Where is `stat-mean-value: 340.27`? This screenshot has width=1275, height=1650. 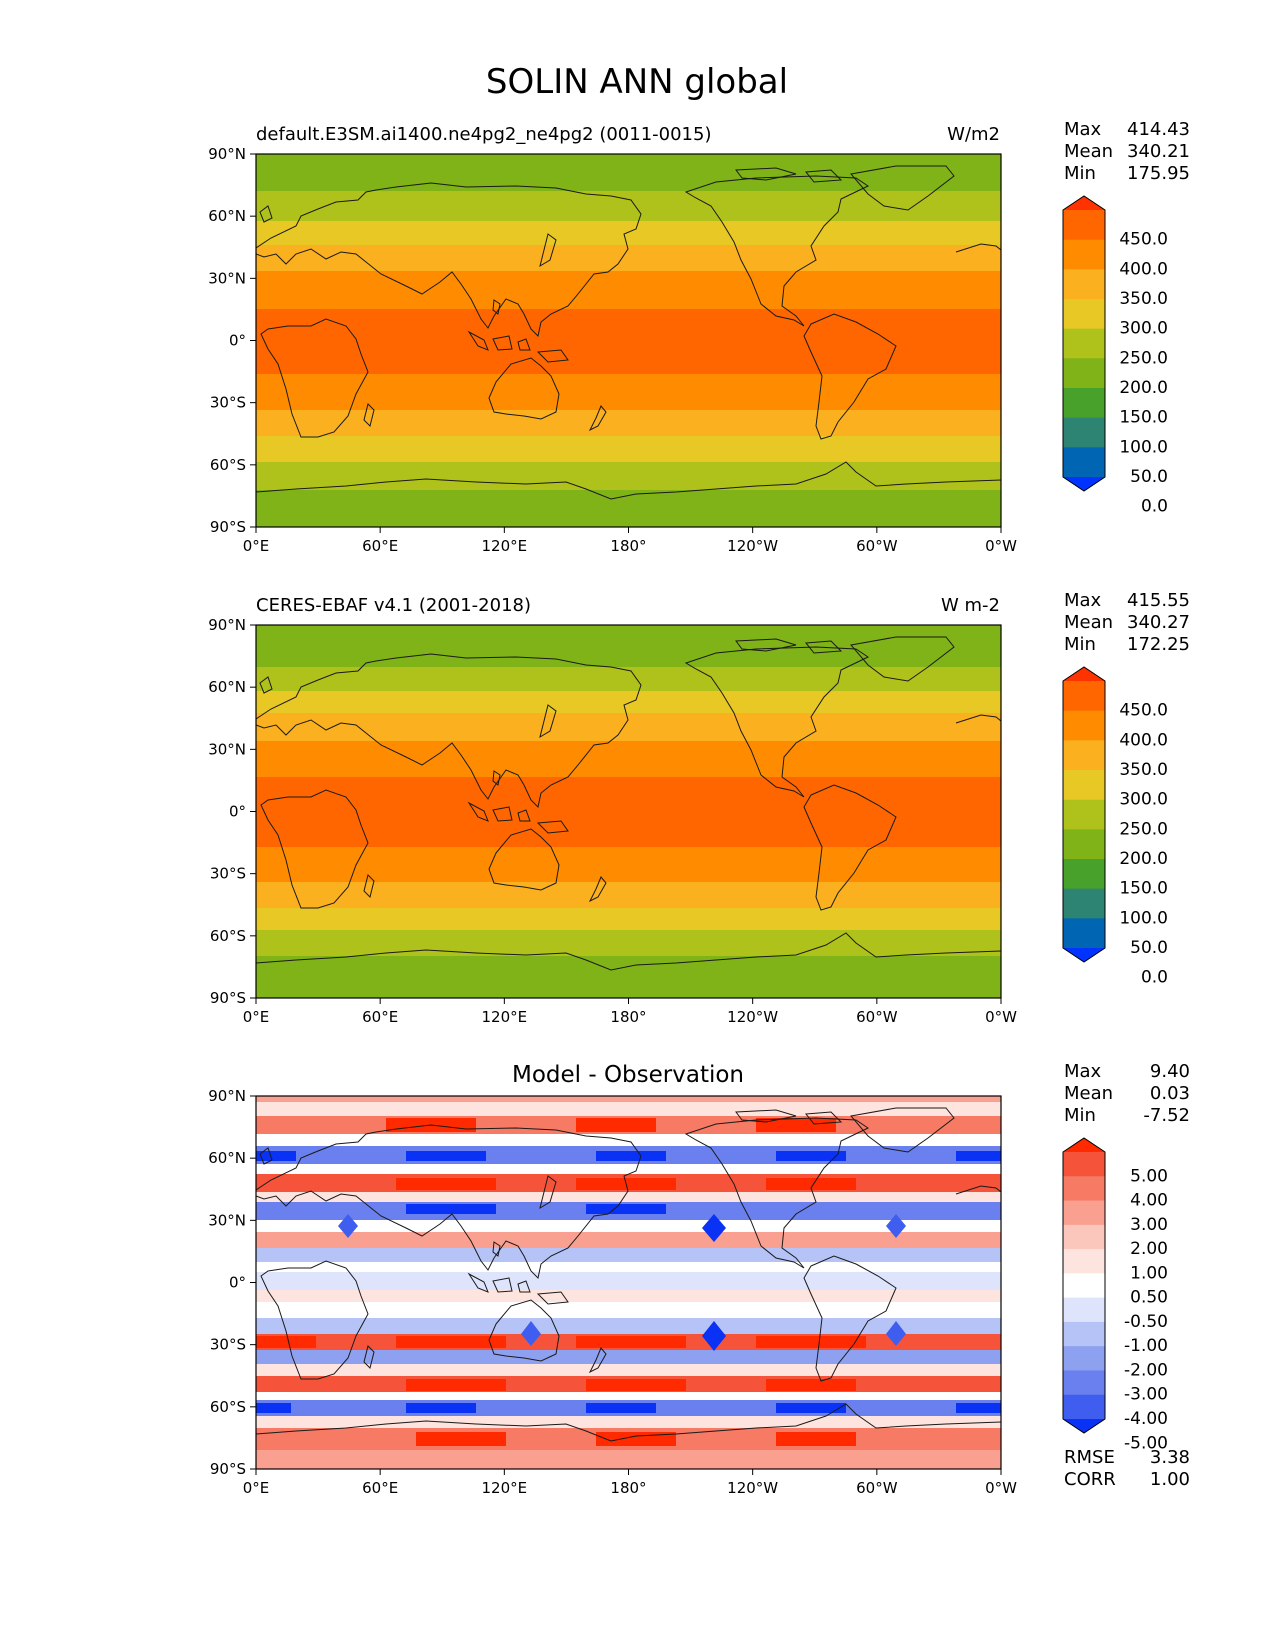 stat-mean-value: 340.27 is located at coordinates (1158, 622).